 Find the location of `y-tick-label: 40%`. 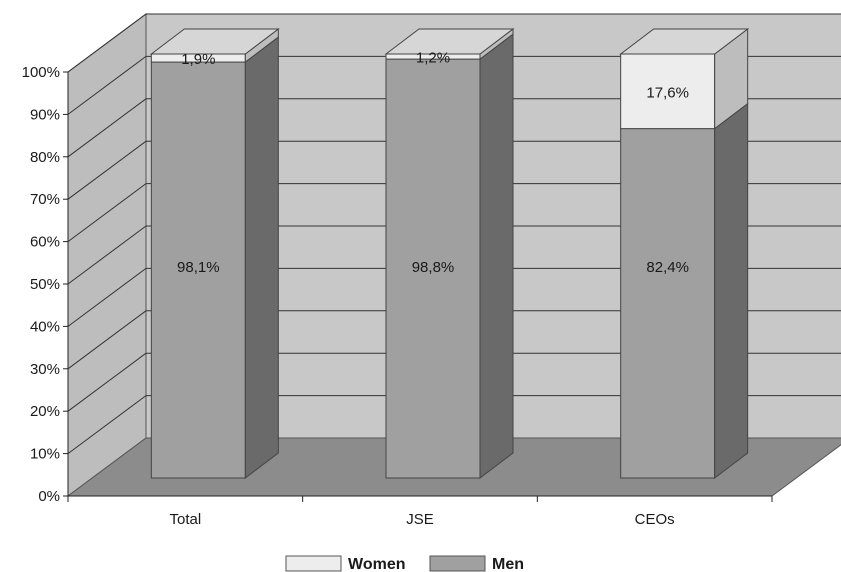

y-tick-label: 40% is located at coordinates (45, 326).